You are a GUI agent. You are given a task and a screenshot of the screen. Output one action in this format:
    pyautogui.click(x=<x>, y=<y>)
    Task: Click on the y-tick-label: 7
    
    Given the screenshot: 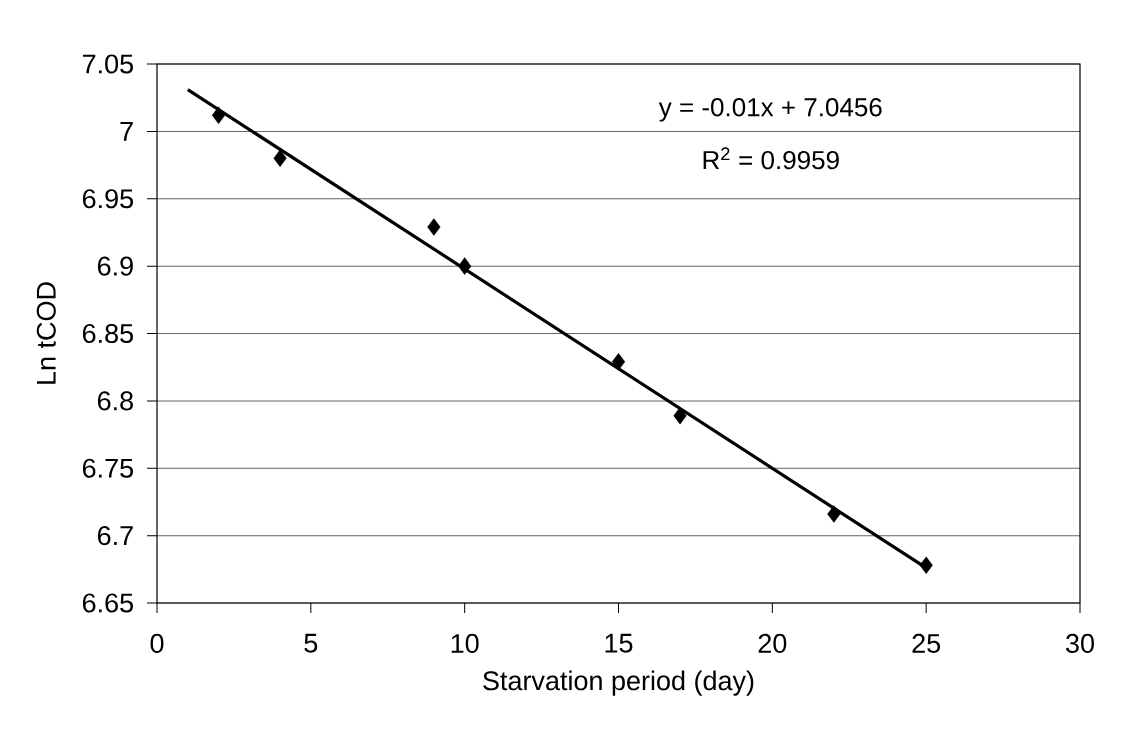 What is the action you would take?
    pyautogui.click(x=126, y=131)
    